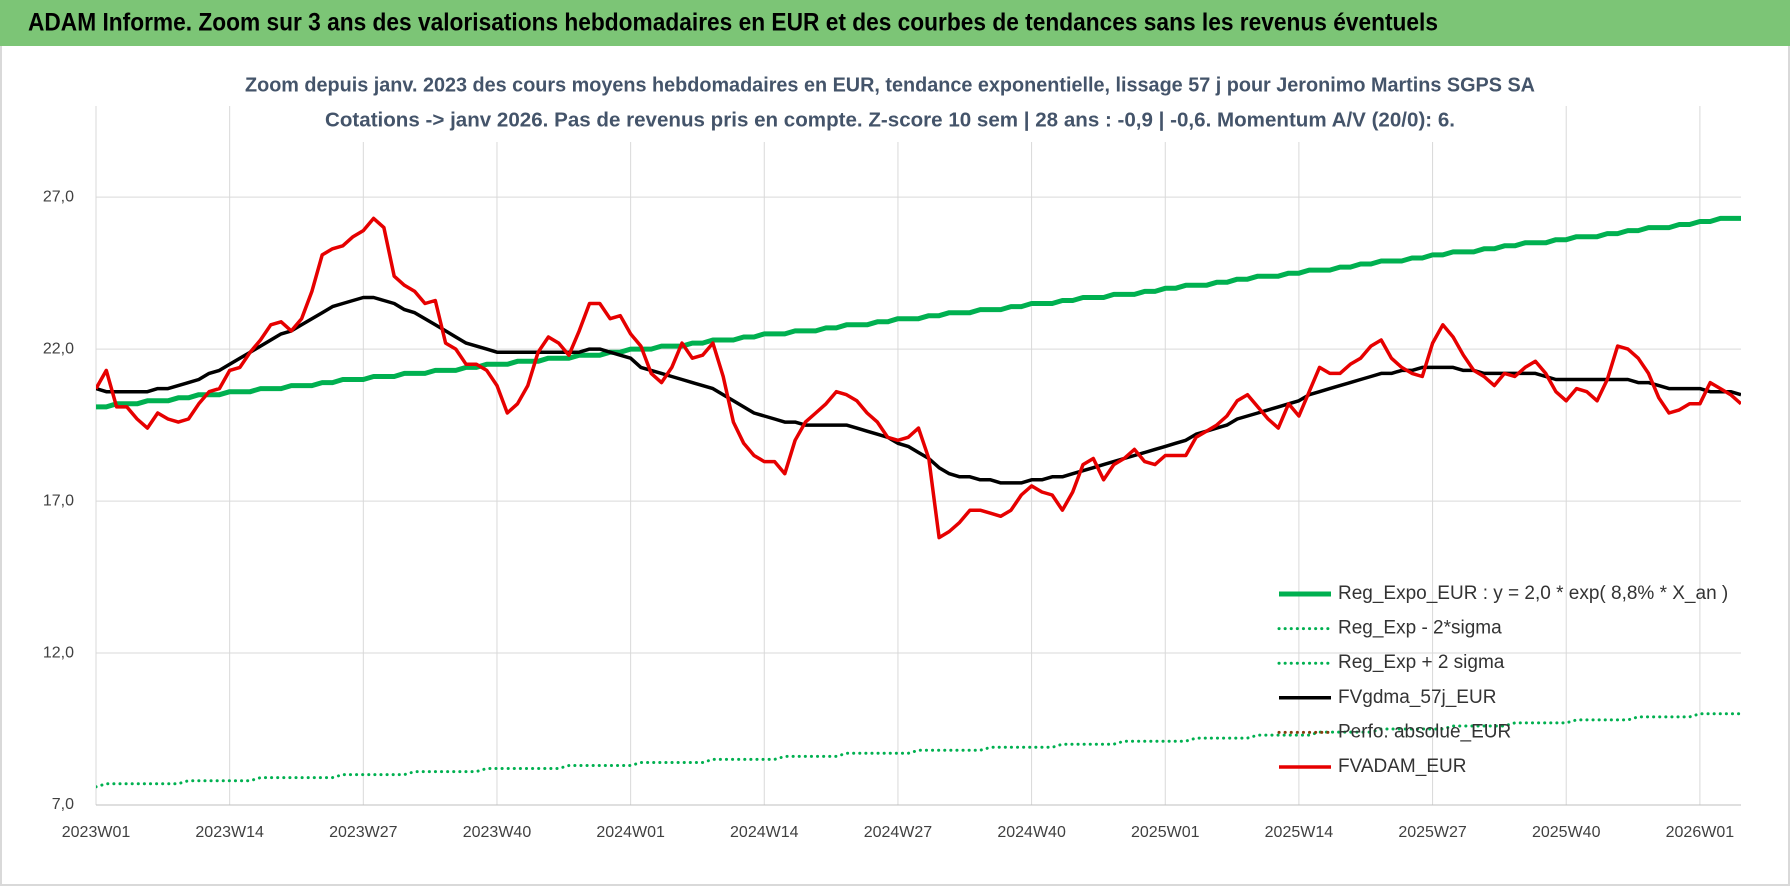 This screenshot has height=886, width=1790. Describe the element at coordinates (1165, 832) in the screenshot. I see `x-tick-label: 2025W01` at that location.